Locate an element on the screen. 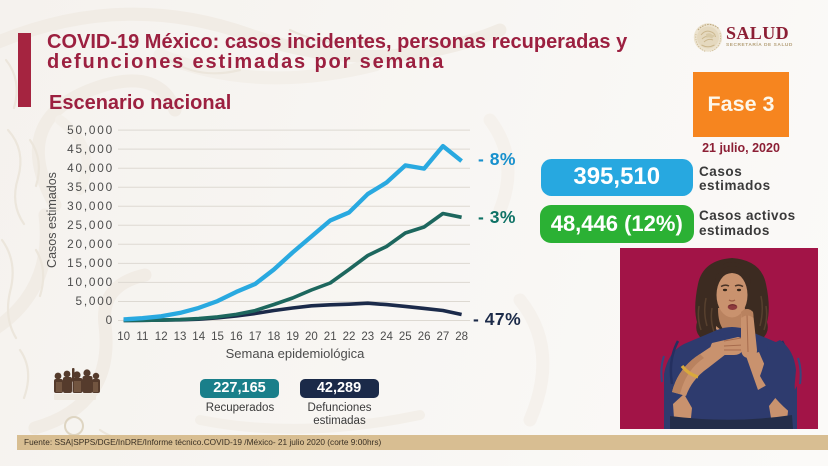 The image size is (828, 466). svg-text: 15,000 is located at coordinates (90, 263).